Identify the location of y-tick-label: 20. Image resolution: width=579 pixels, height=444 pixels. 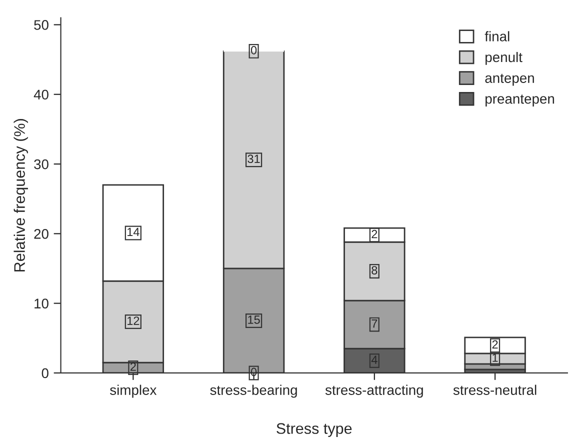
(41, 234).